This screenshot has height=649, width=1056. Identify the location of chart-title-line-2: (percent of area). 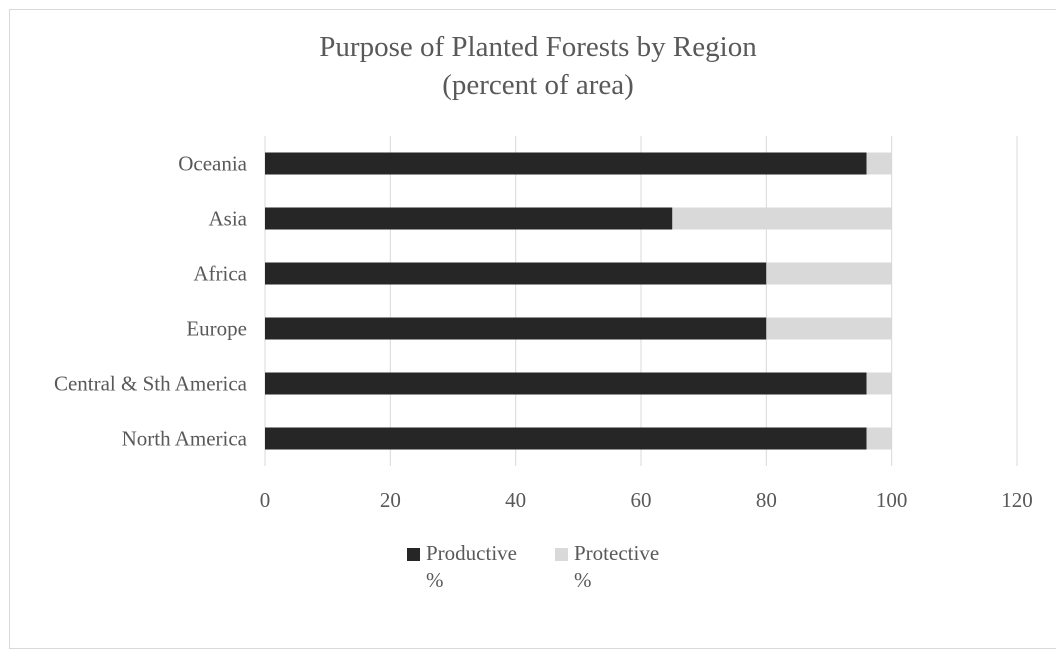
(538, 85).